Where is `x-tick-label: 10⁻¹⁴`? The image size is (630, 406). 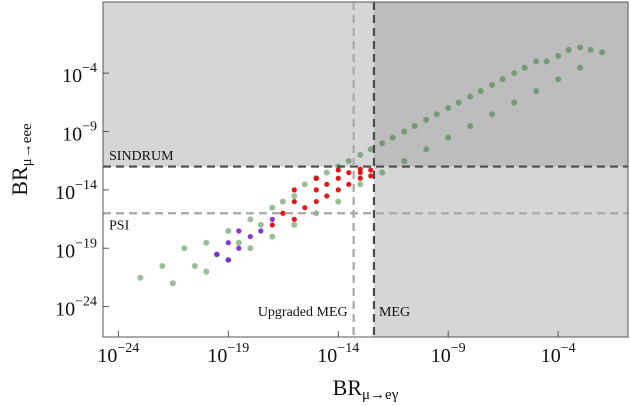 x-tick-label: 10⁻¹⁴ is located at coordinates (338, 353).